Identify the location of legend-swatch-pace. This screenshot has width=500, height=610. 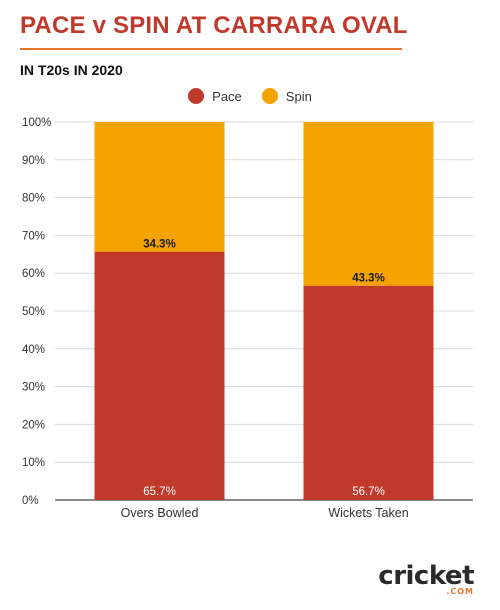
(196, 96).